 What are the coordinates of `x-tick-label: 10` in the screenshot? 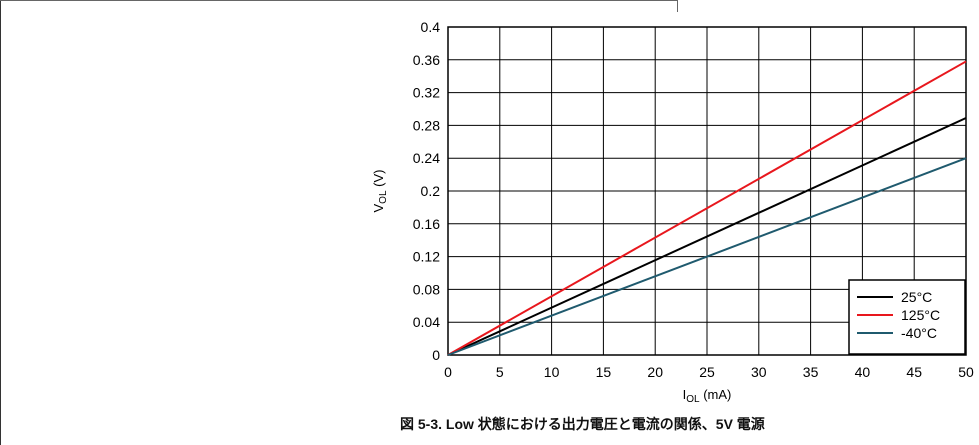 It's located at (552, 372).